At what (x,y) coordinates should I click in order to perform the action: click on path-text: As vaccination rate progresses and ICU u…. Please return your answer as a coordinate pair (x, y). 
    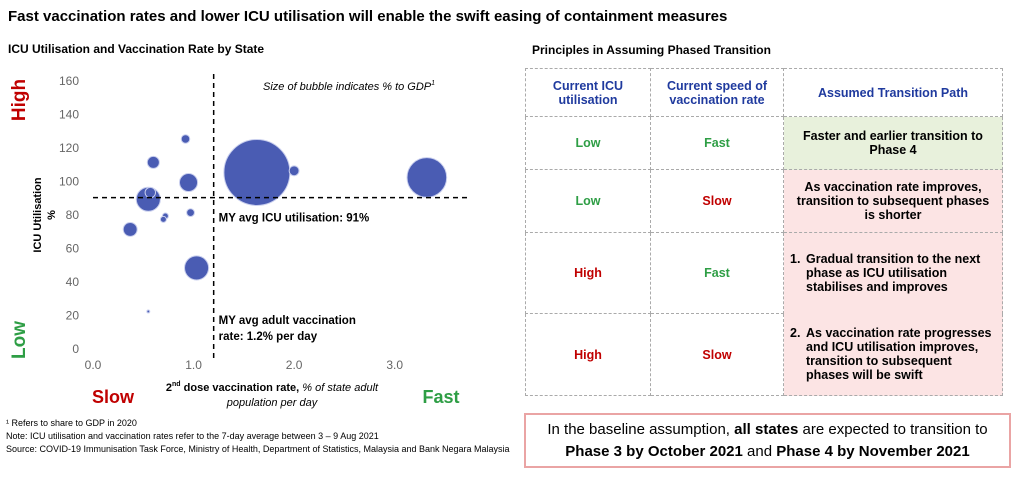
    Looking at the image, I should click on (899, 354).